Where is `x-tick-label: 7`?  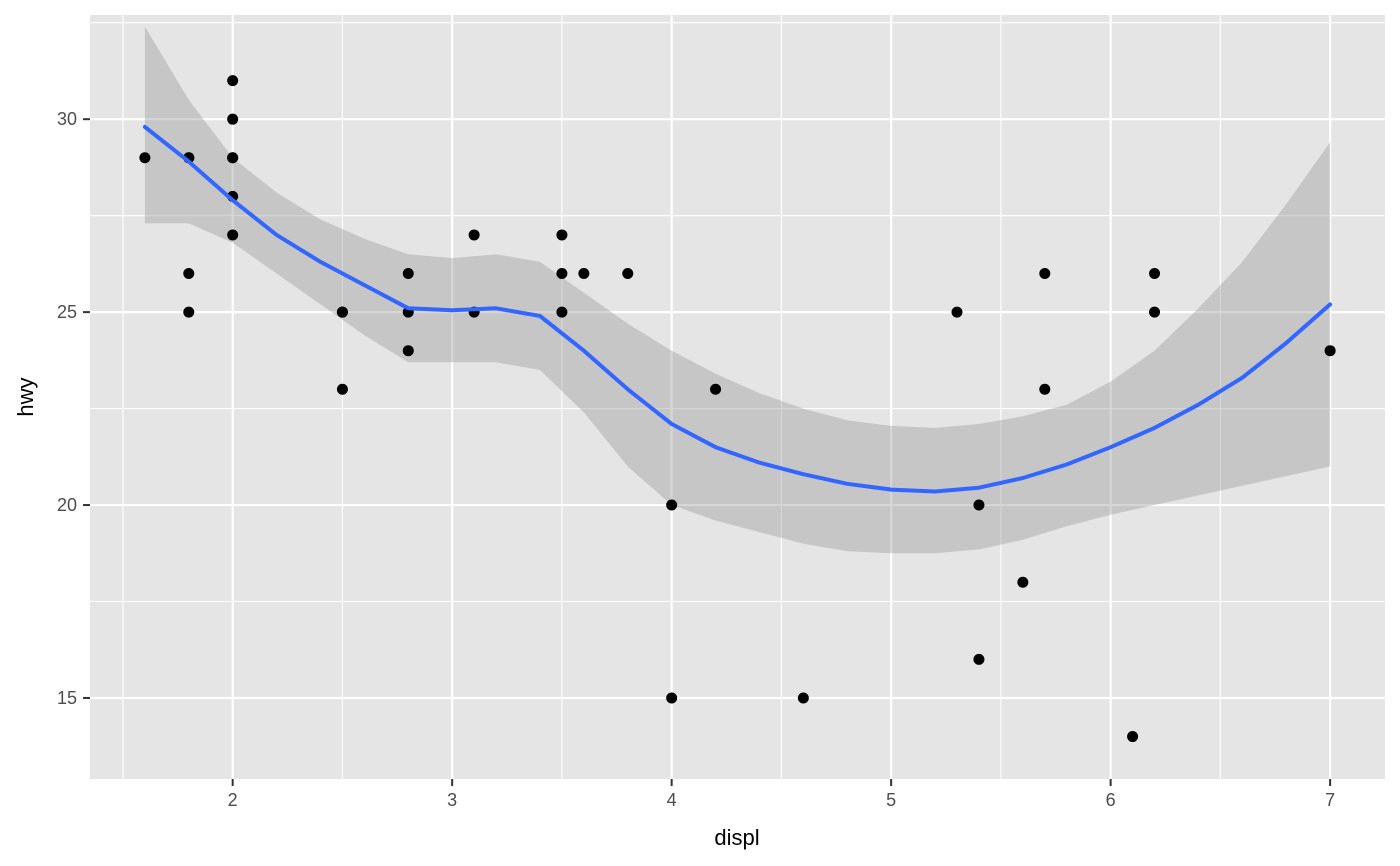
x-tick-label: 7 is located at coordinates (1330, 800).